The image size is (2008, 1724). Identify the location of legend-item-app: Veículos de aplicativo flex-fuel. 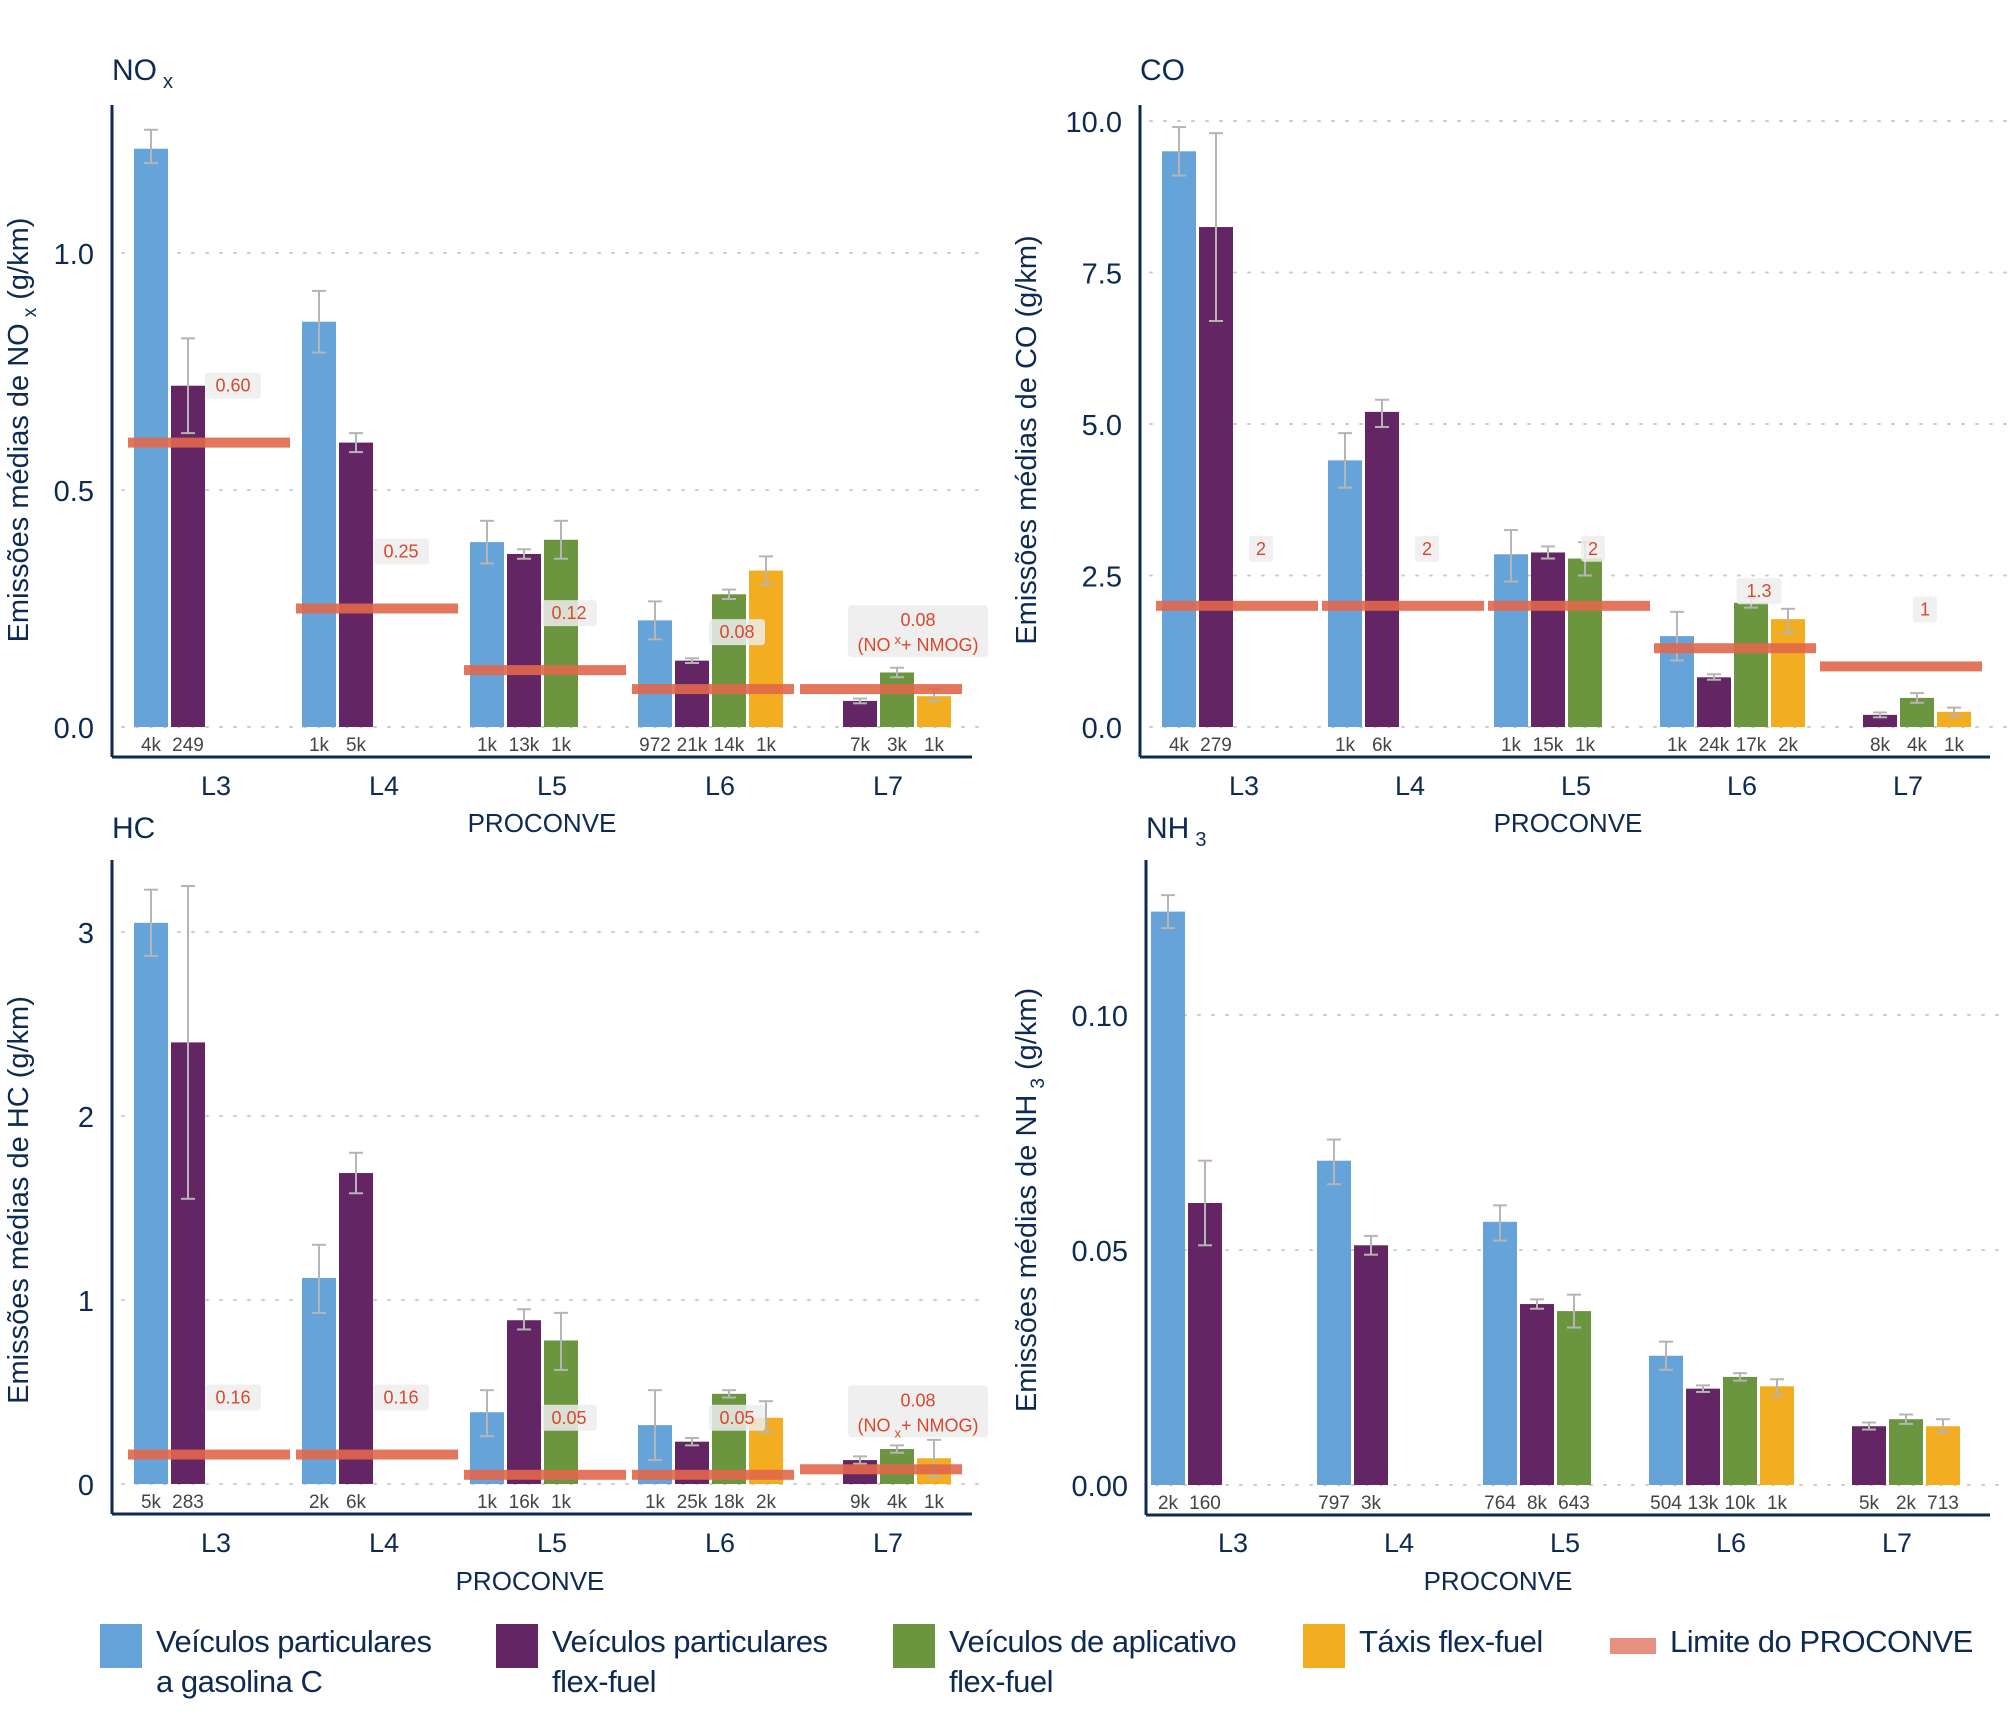
(1065, 1662).